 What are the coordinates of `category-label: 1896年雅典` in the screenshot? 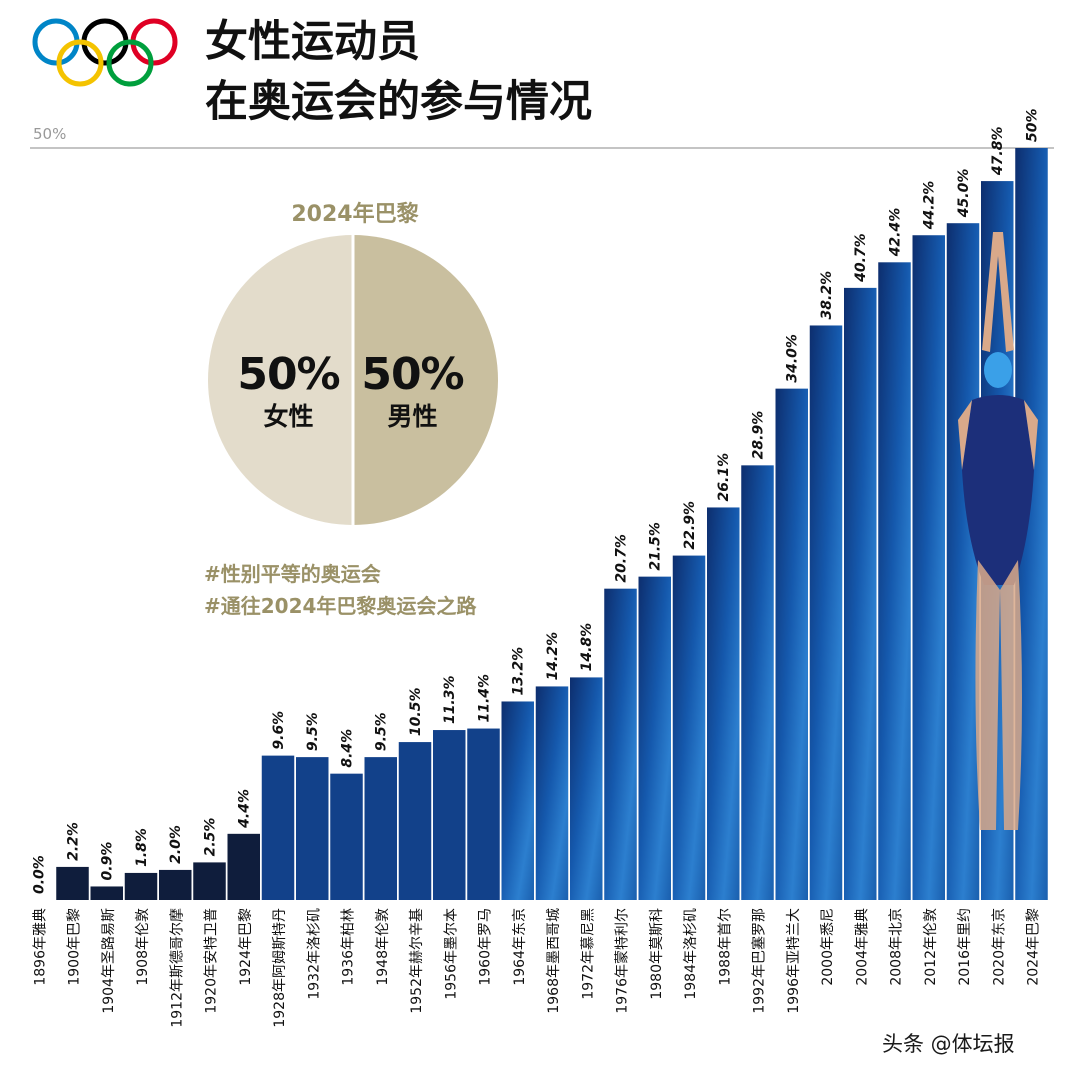 It's located at (40, 947).